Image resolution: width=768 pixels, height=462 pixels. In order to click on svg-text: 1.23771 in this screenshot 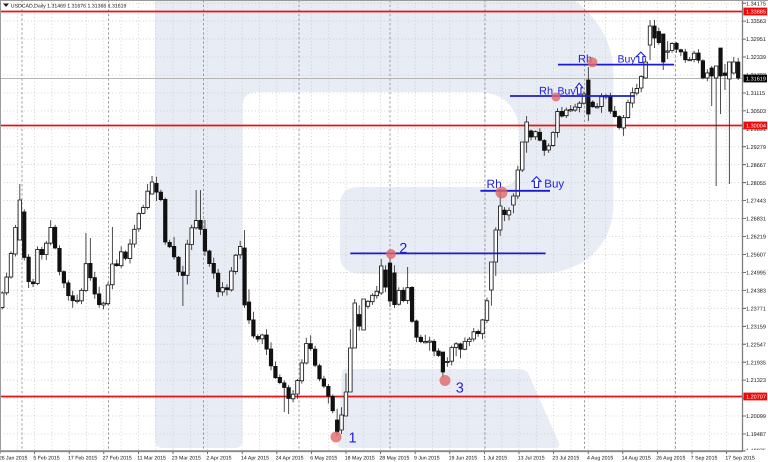, I will do `click(756, 309)`.